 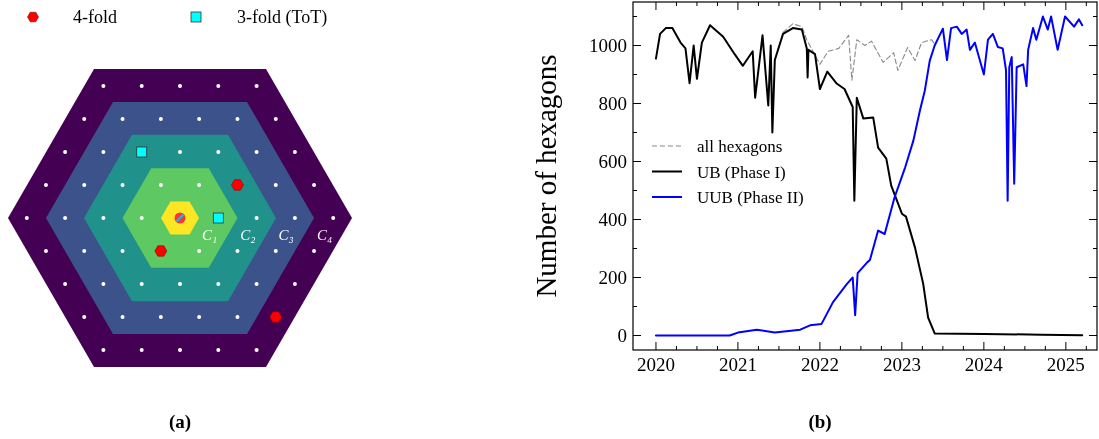 I want to click on text: 3-fold (ToT), so click(x=282, y=17).